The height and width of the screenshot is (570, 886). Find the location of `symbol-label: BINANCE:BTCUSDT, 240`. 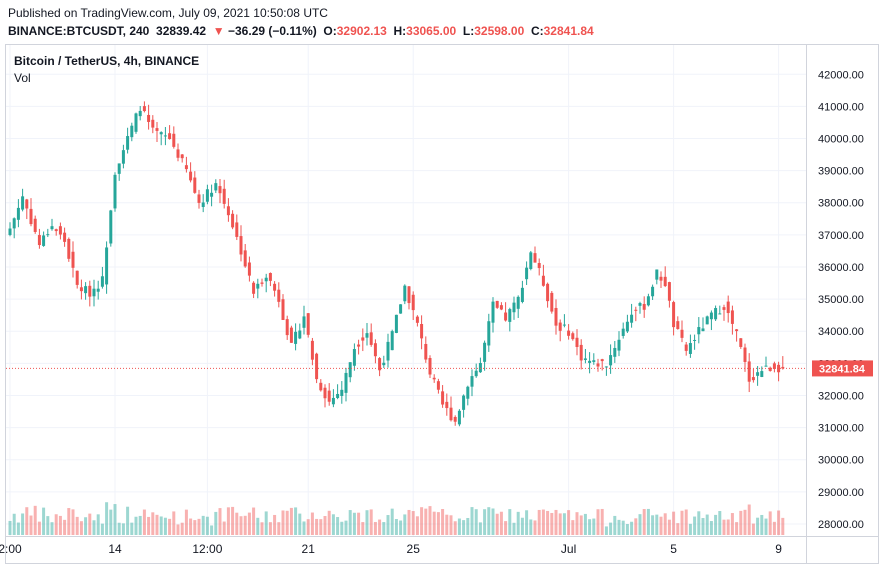

symbol-label: BINANCE:BTCUSDT, 240 is located at coordinates (79, 31).